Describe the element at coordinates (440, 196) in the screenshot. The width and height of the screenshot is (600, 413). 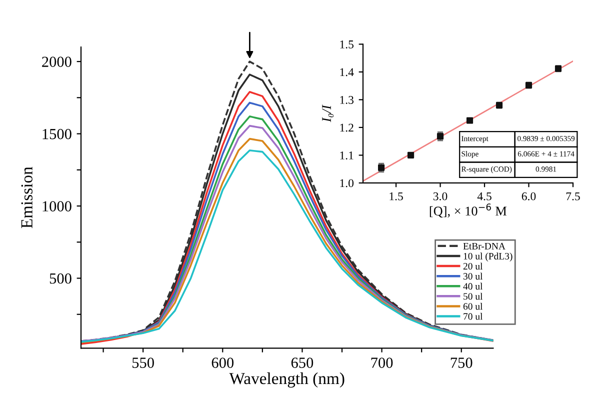
I see `x-tick-label: 3.0` at that location.